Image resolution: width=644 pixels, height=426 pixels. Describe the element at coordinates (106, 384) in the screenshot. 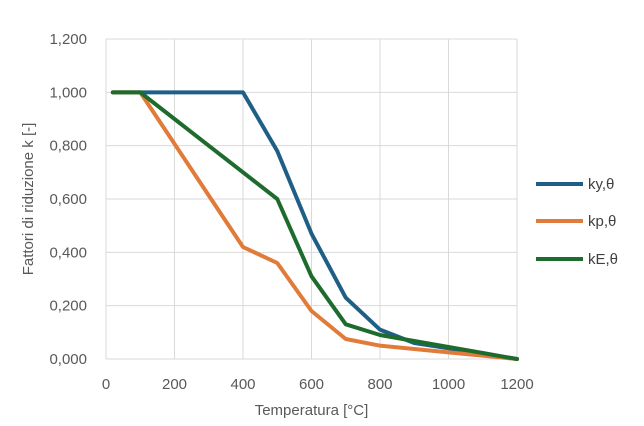

I see `x-tick-label: 0` at that location.